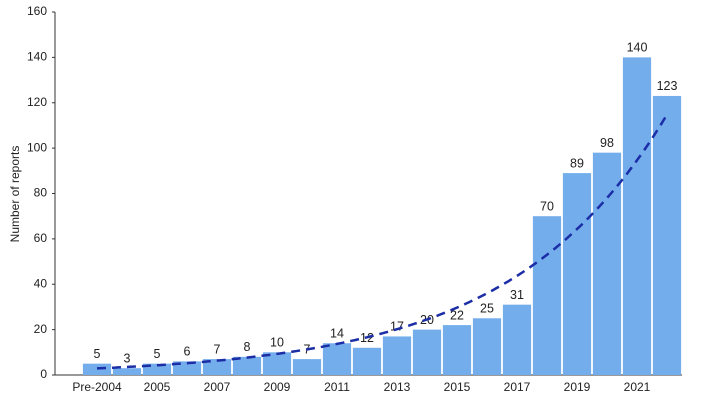 The height and width of the screenshot is (400, 716). Describe the element at coordinates (487, 309) in the screenshot. I see `value-label: 25` at that location.